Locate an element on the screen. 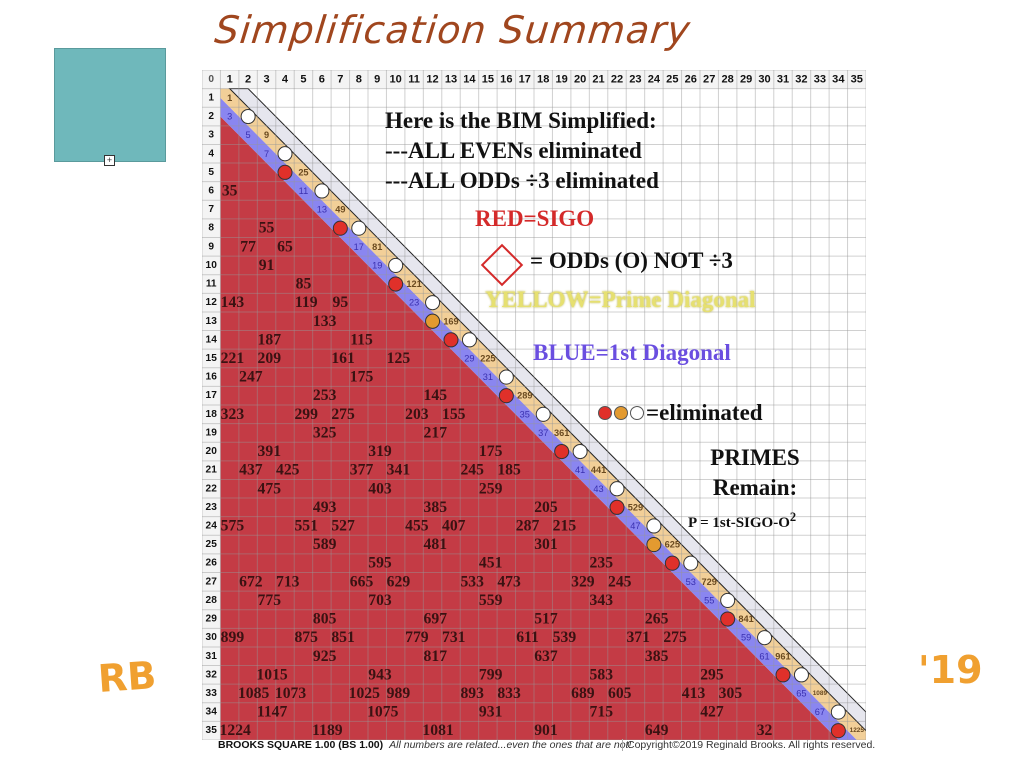  sigo-number: 805 is located at coordinates (325, 618).